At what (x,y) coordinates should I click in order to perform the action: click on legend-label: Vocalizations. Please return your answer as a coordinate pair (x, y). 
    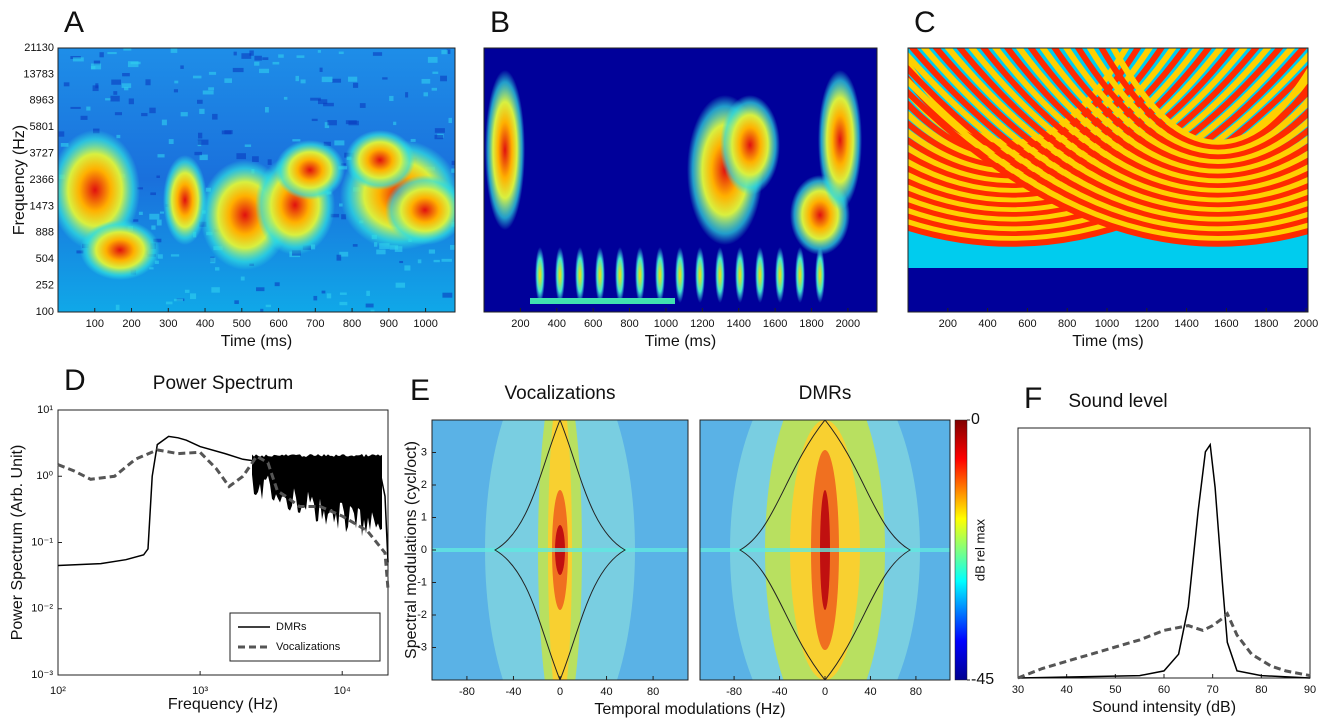
    Looking at the image, I should click on (308, 647).